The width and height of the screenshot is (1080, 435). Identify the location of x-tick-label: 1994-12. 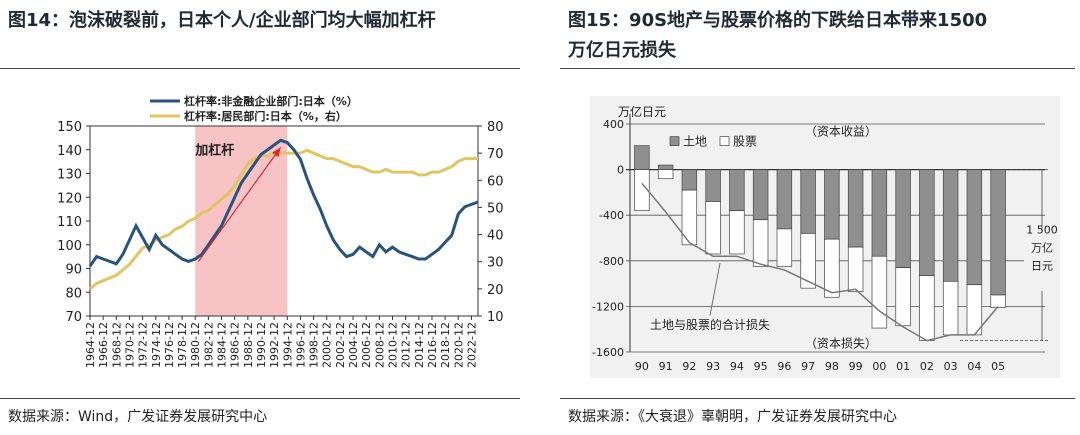
(287, 345).